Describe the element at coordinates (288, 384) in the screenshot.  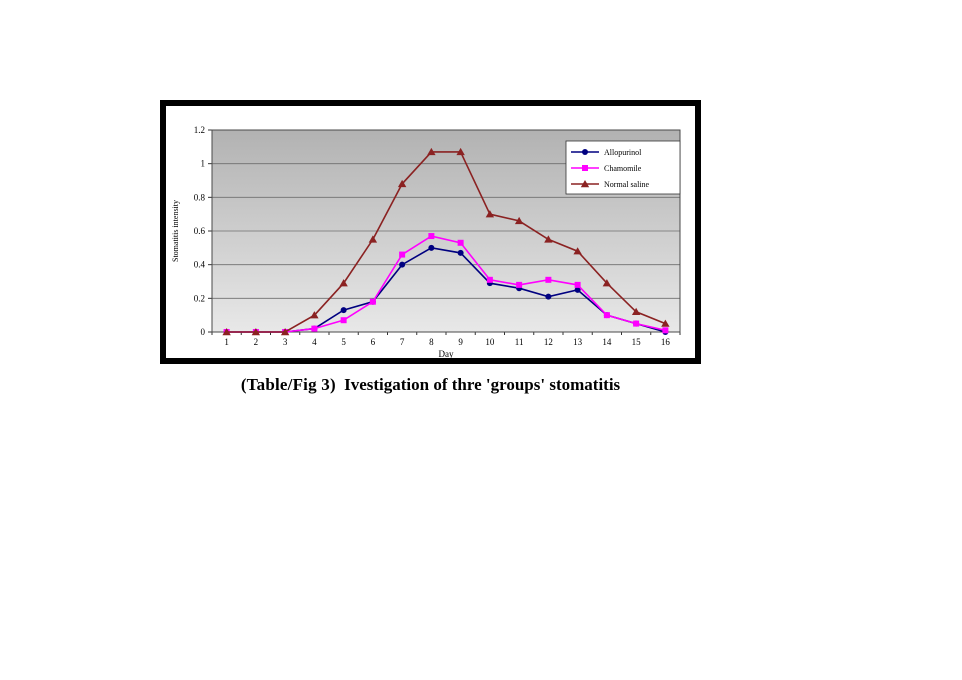
I see `caption-label: (Table/Fig 3)` at that location.